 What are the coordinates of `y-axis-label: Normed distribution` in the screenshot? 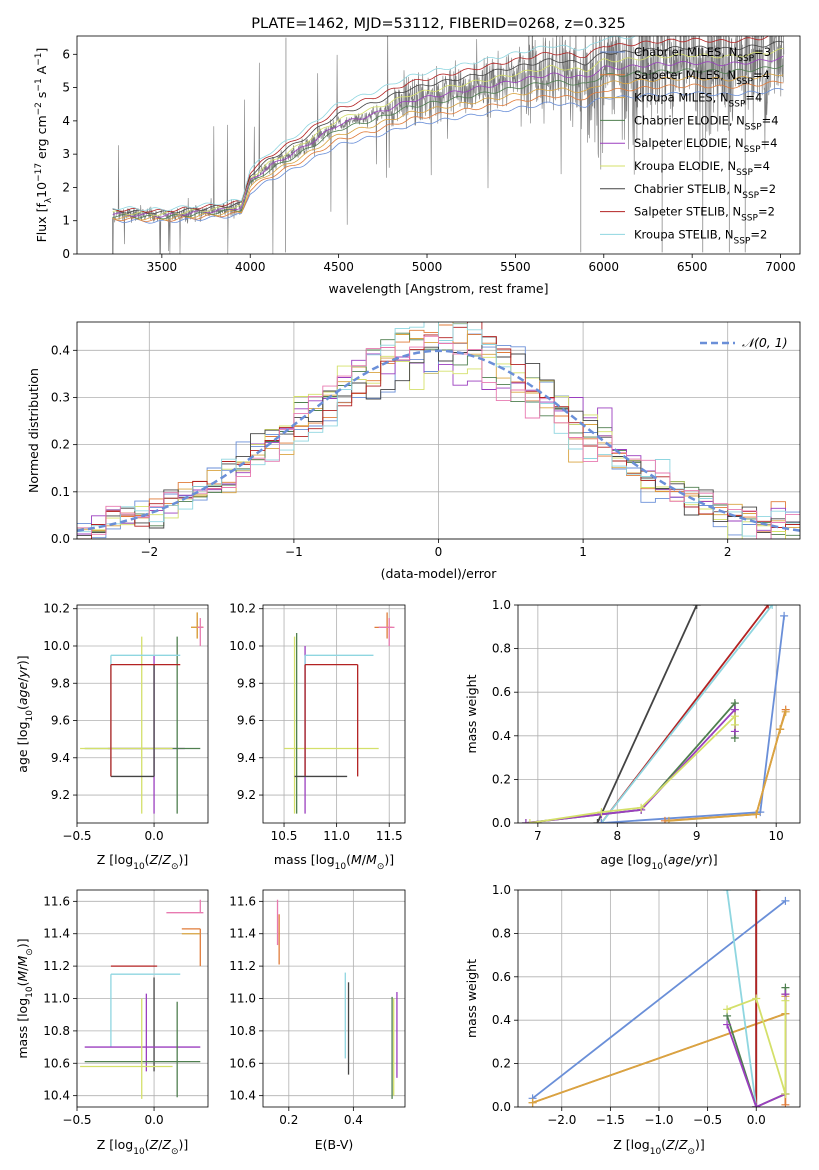 It's located at (33, 430).